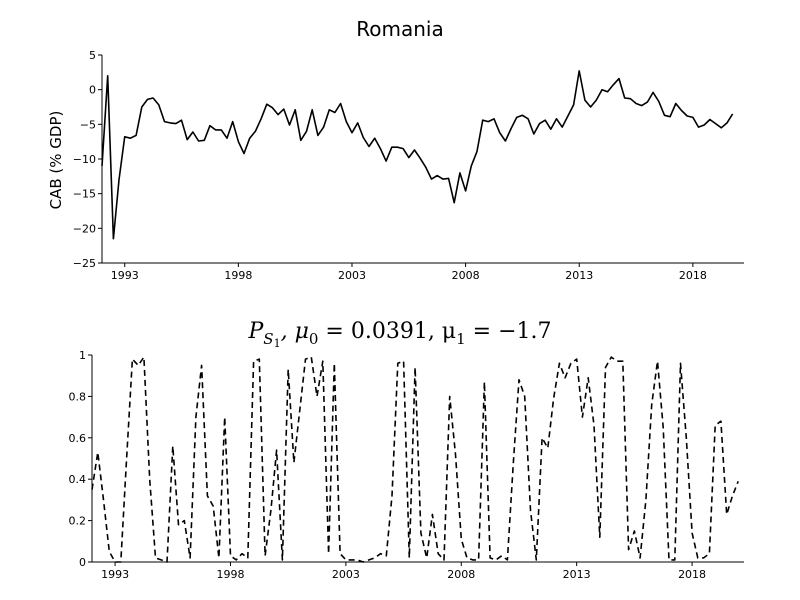 The image size is (800, 600). I want to click on cab-x-tick-label: 1993, so click(125, 275).